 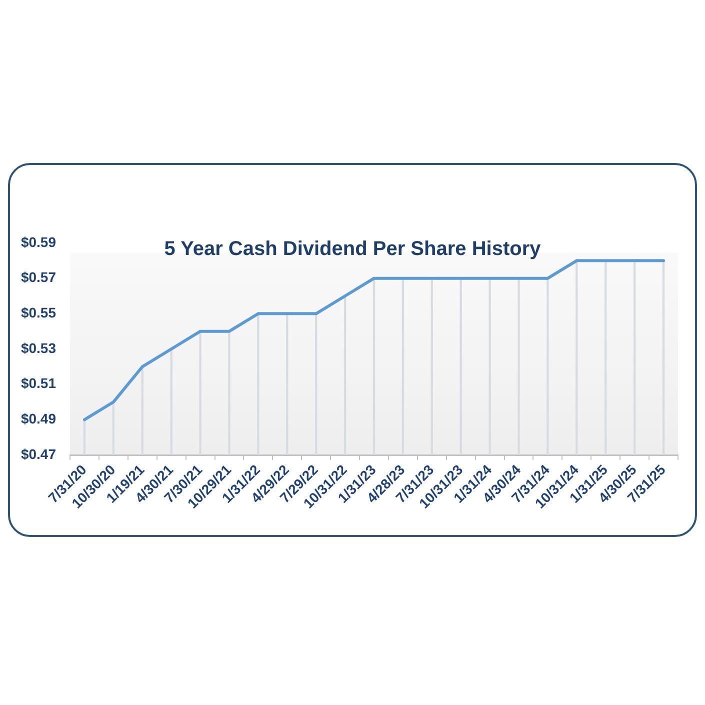 I want to click on y-tick-label: $0.51, so click(x=38, y=383).